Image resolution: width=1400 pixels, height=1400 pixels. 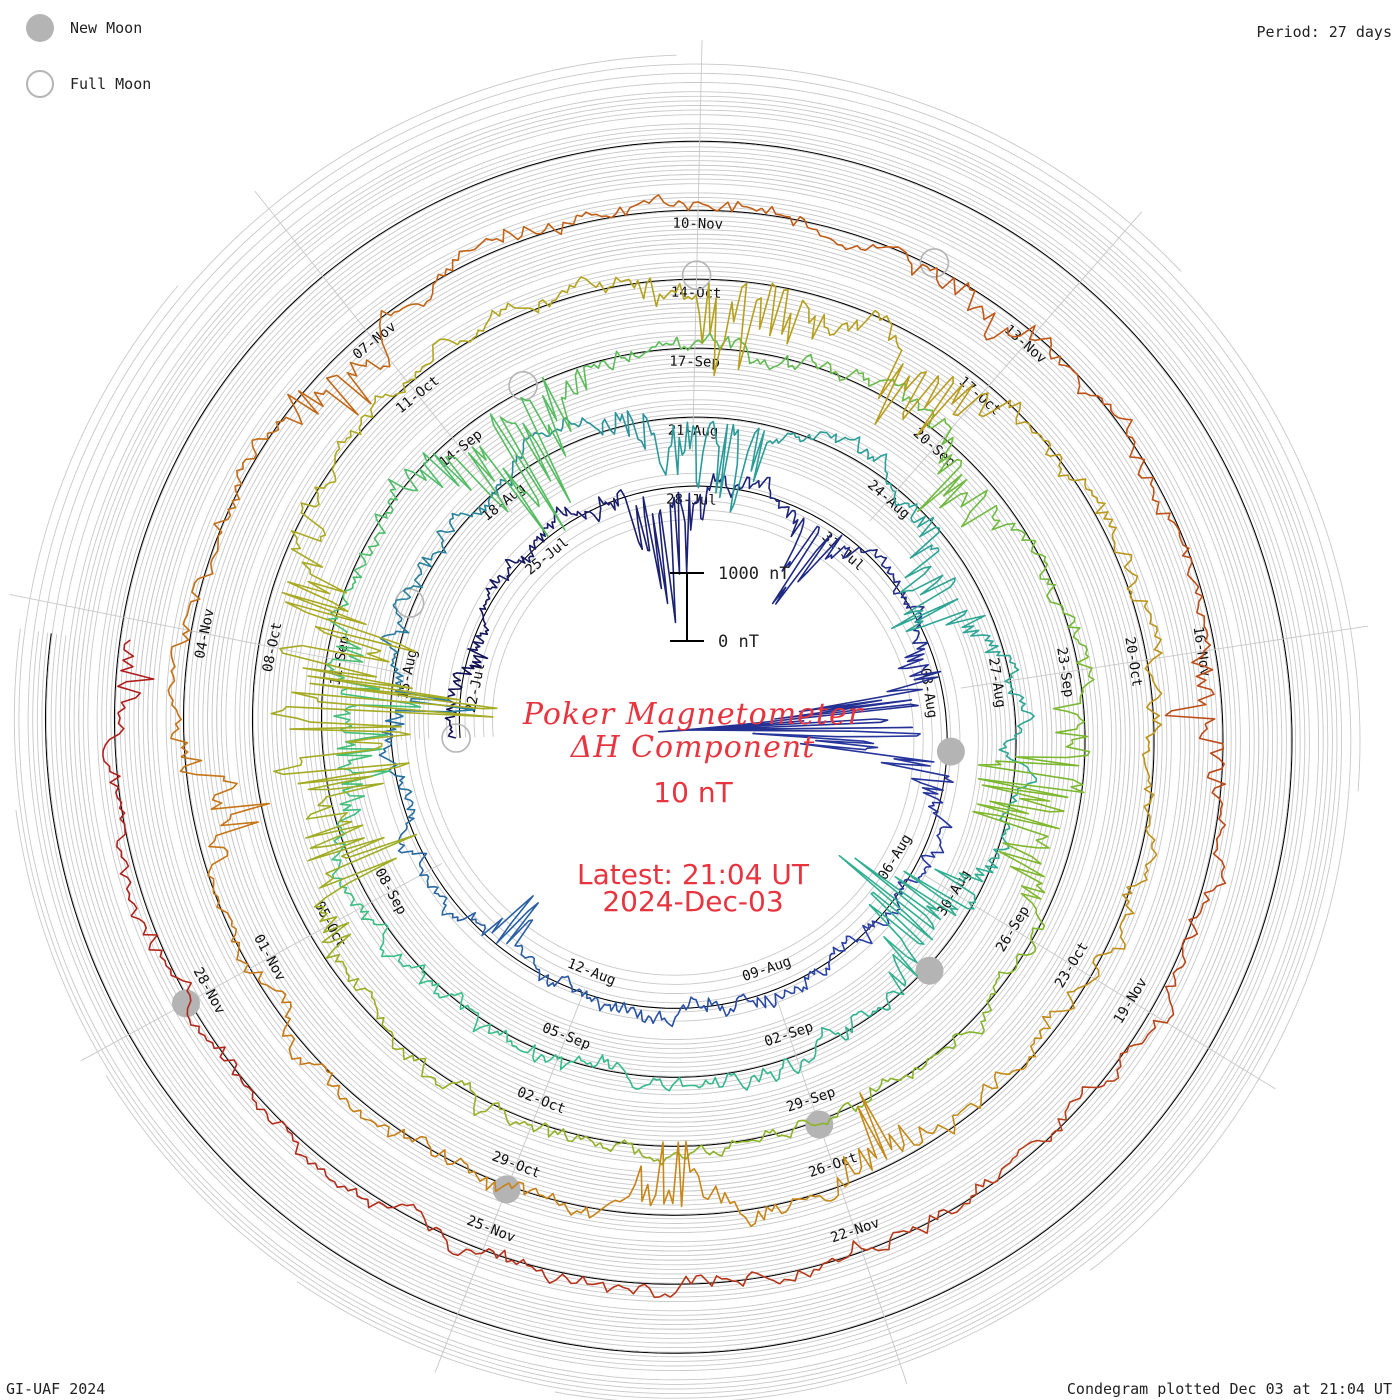 What do you see at coordinates (503, 503) in the screenshot?
I see `date-tick-label: 18-Aug` at bounding box center [503, 503].